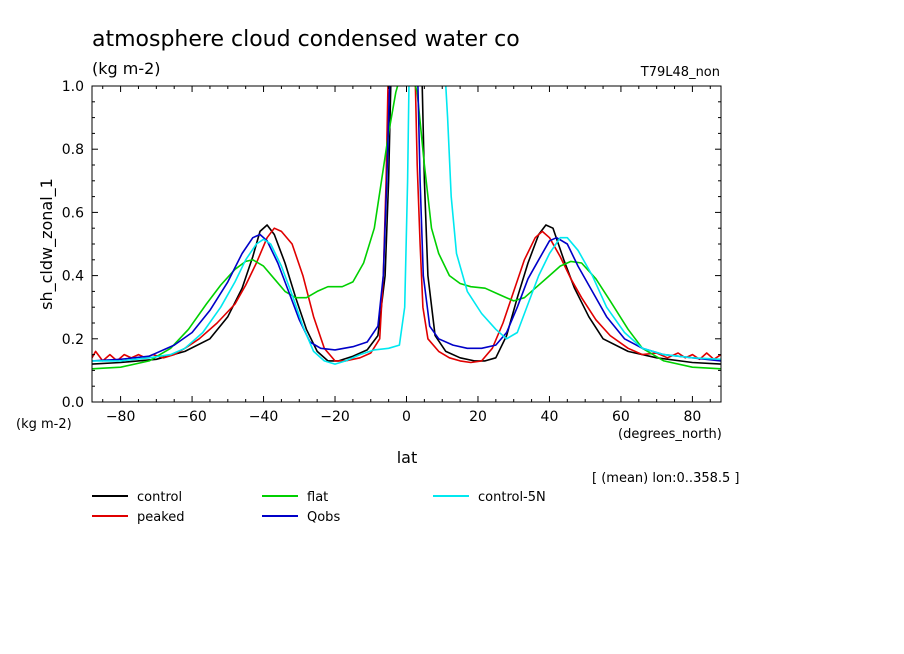 Image resolution: width=904 pixels, height=654 pixels. I want to click on chart-title: atmosphere cloud condensed water co, so click(306, 39).